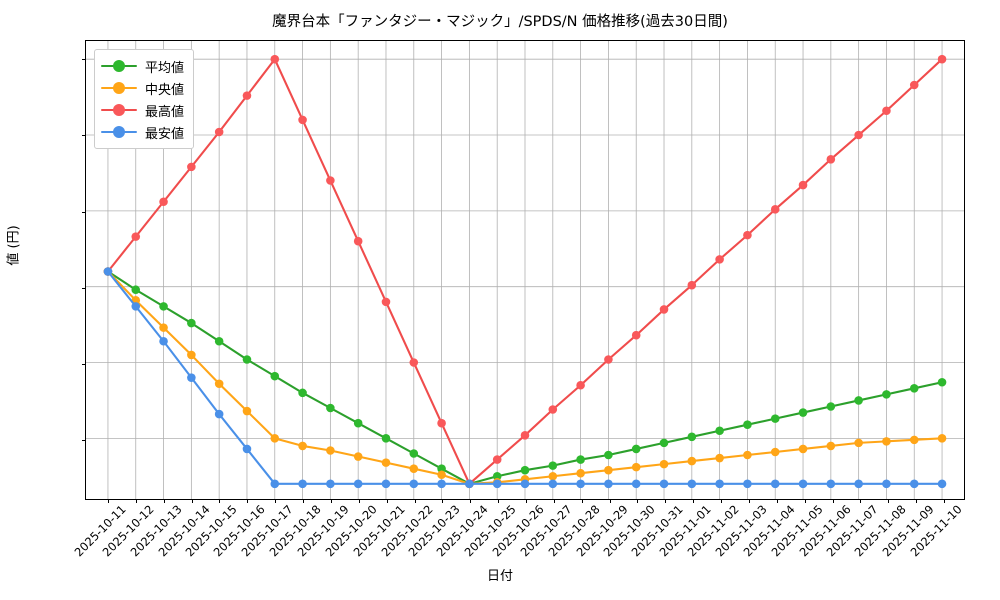  Describe the element at coordinates (142, 66) in the screenshot. I see `legend-item-0: 平均値` at that location.